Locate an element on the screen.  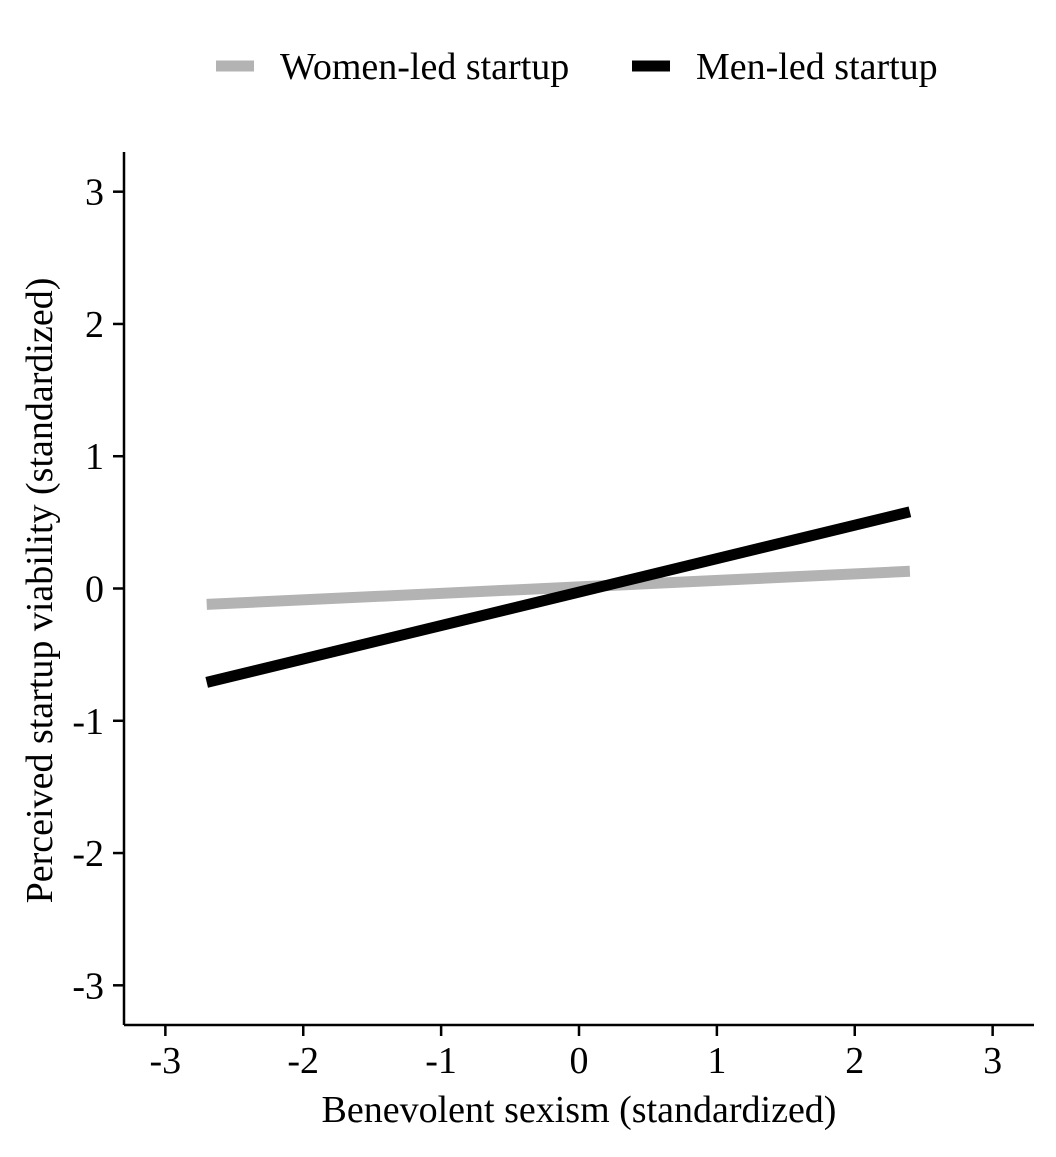
y-tick-label: -1 is located at coordinates (88, 722).